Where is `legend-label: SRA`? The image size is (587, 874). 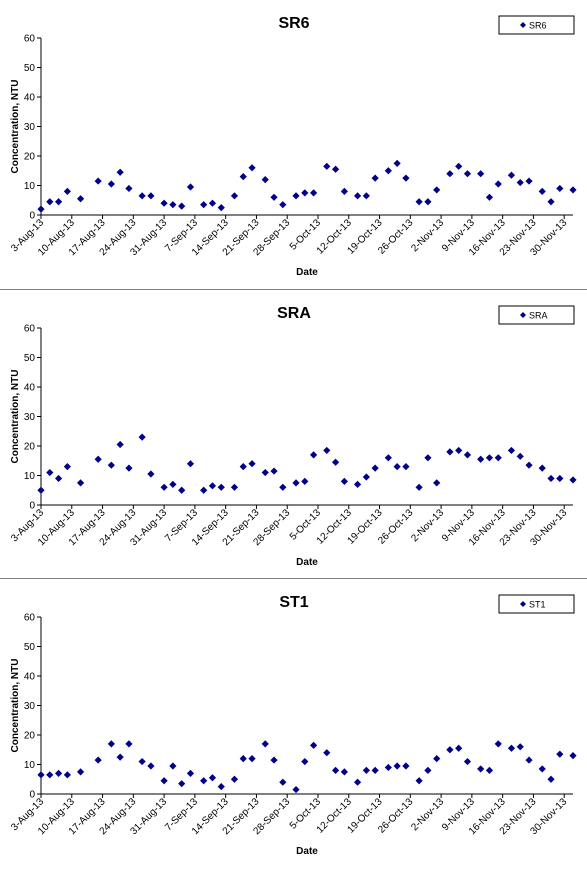
legend-label: SRA is located at coordinates (538, 316).